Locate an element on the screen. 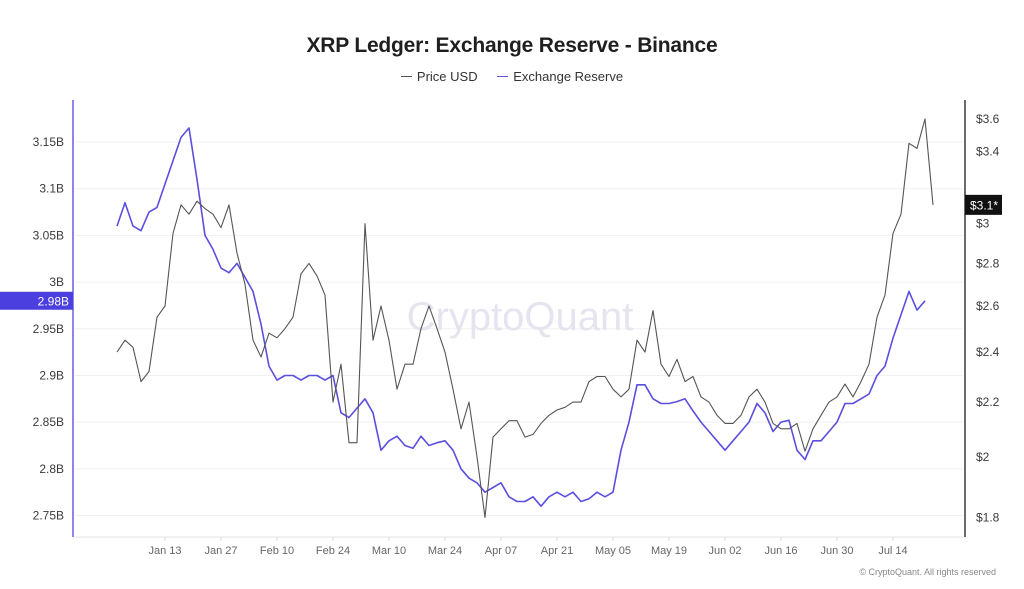 The height and width of the screenshot is (589, 1024). right-tick-label: $2.8 is located at coordinates (988, 263).